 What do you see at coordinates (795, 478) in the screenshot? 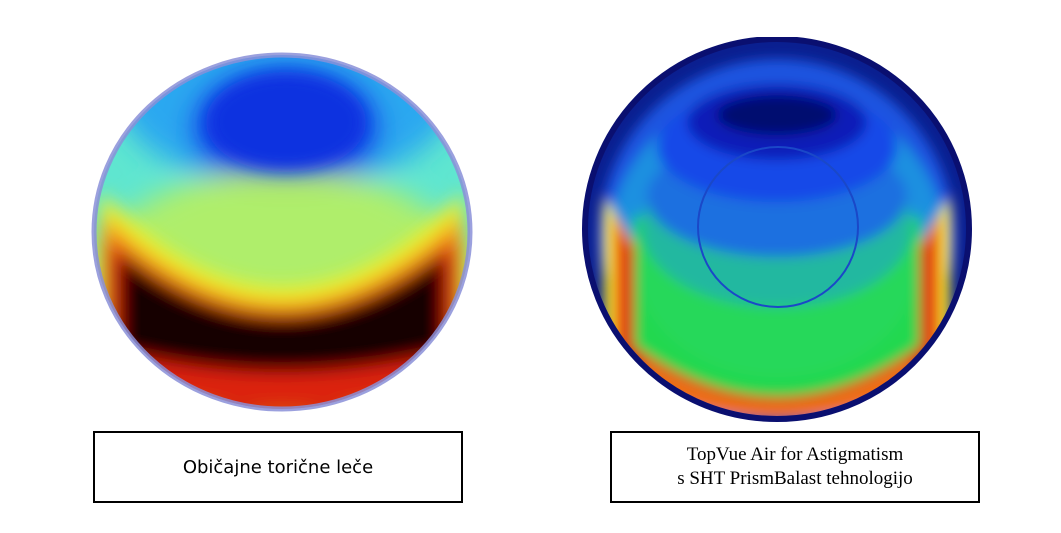
I see `topvue-lens-caption-line2: s SHT PrismBalast tehnologijo` at bounding box center [795, 478].